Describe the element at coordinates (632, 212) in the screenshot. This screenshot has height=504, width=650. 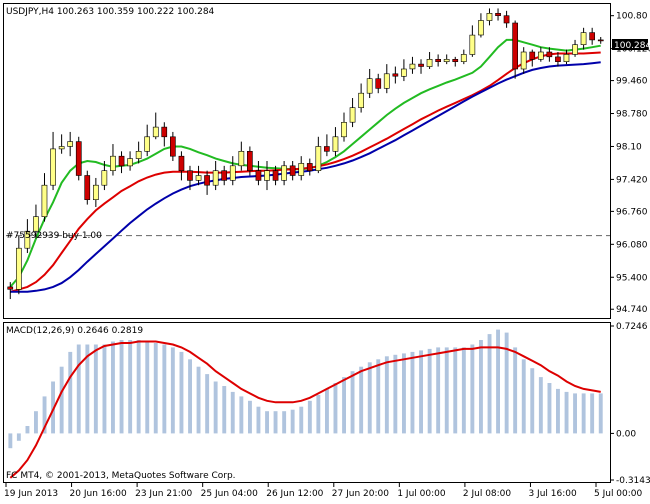
I see `y-tick-label: 96.760` at that location.